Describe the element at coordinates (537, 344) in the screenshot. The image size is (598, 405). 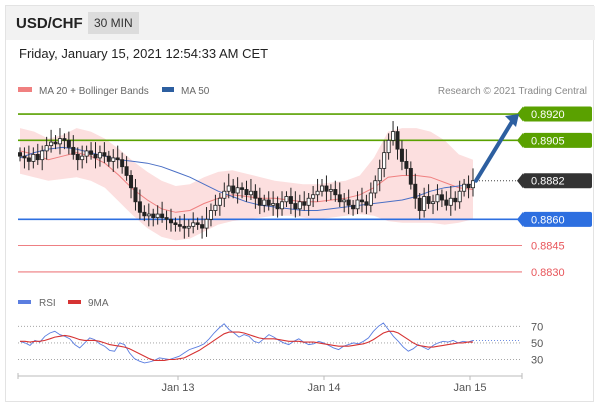
I see `rsi-tick-label: 50` at that location.